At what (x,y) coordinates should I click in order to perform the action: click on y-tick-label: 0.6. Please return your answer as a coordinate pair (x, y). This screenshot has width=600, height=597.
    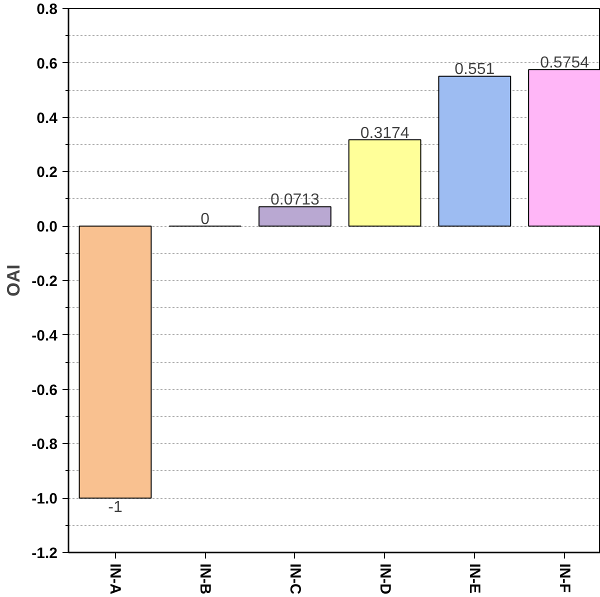
    Looking at the image, I should click on (47, 63).